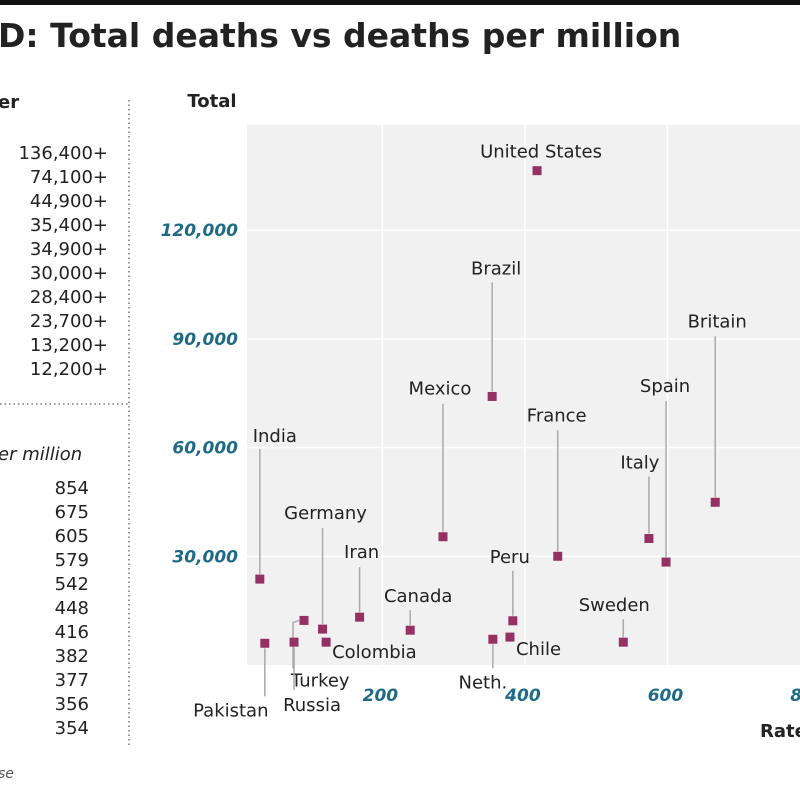 The image size is (800, 800). I want to click on point-label: France, so click(557, 415).